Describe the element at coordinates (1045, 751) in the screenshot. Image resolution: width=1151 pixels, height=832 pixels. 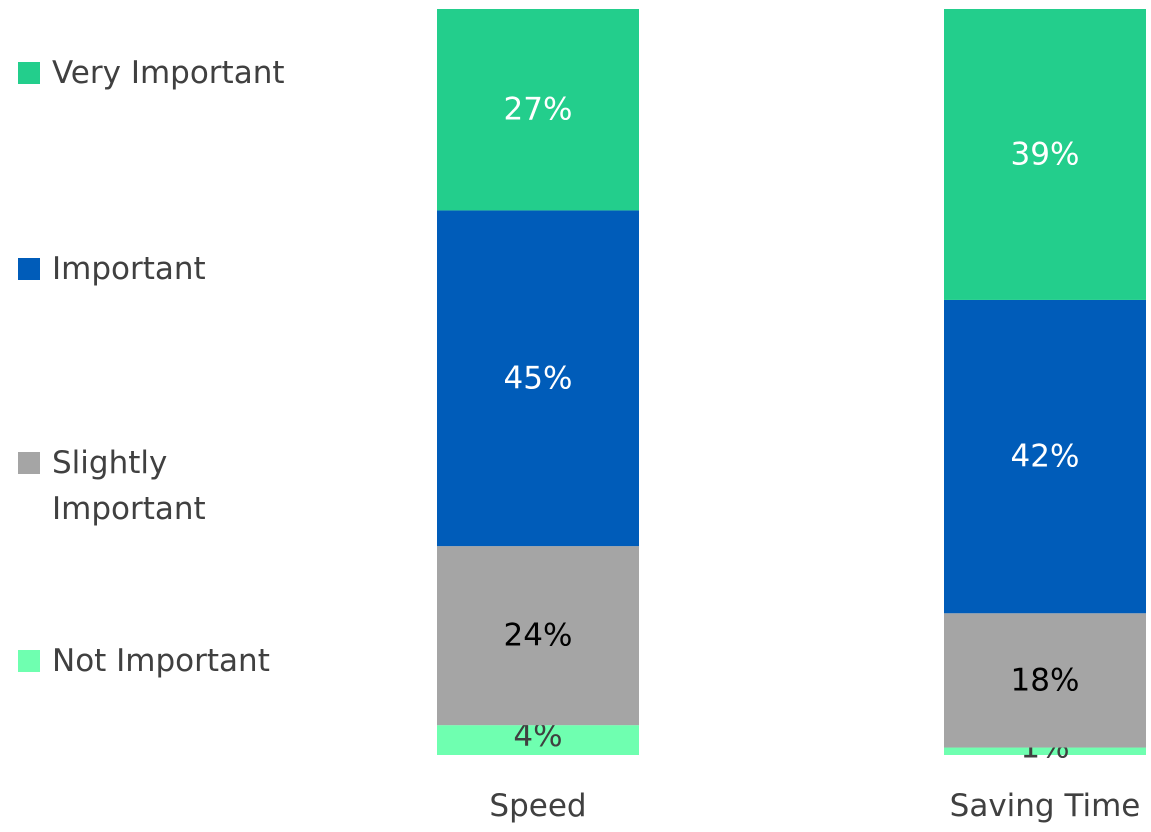
I see `bar-segment-saving-time-not-important` at that location.